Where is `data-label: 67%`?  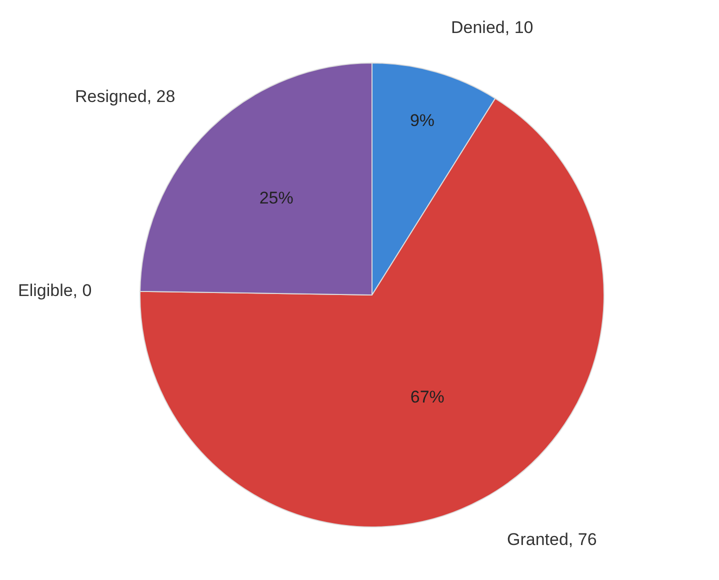 data-label: 67% is located at coordinates (427, 396).